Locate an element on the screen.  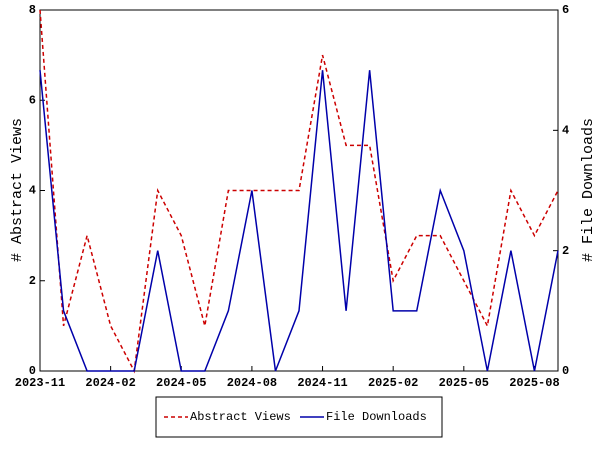
x-tick-label: 2023-11 is located at coordinates (40, 383).